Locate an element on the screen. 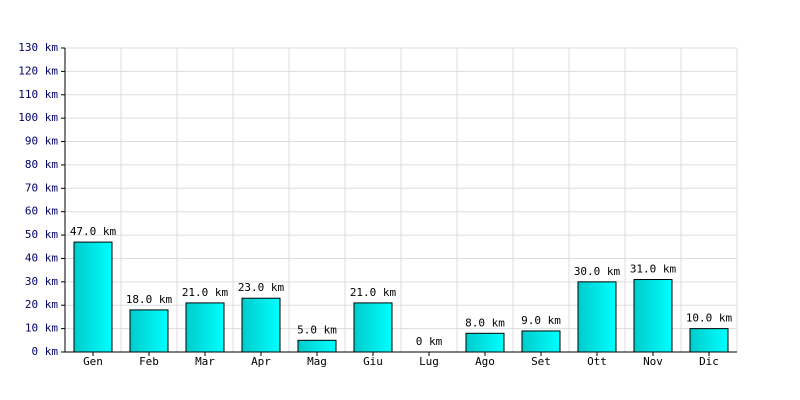 This screenshot has height=400, width=800. value-label: 18.0 km is located at coordinates (149, 299).